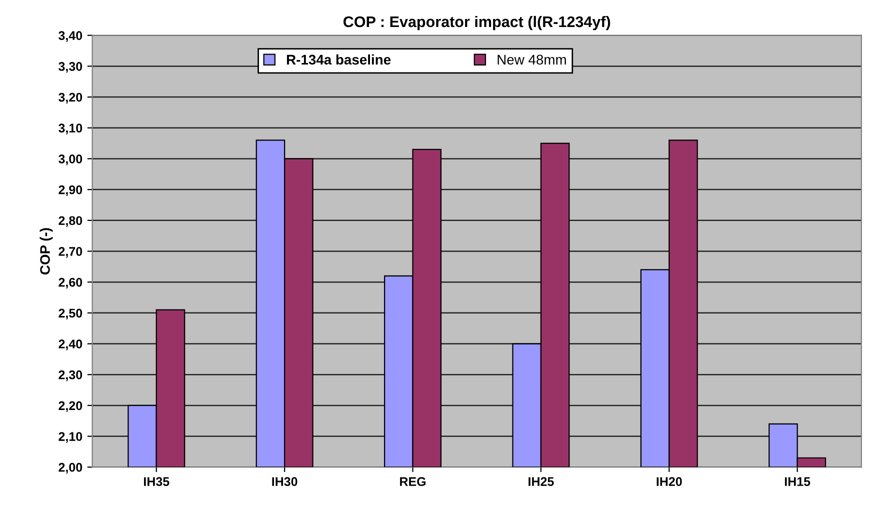 This screenshot has width=879, height=505. Describe the element at coordinates (70, 283) in the screenshot. I see `y-tick-label: 2,60` at that location.